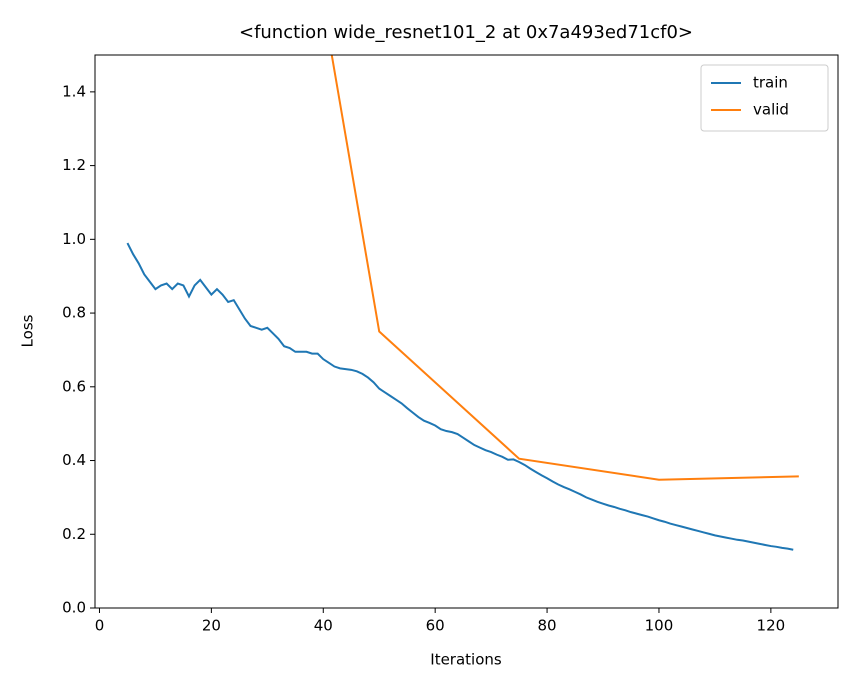 This screenshot has height=684, width=862. What do you see at coordinates (74, 91) in the screenshot?
I see `y-tick-label: 1.4` at bounding box center [74, 91].